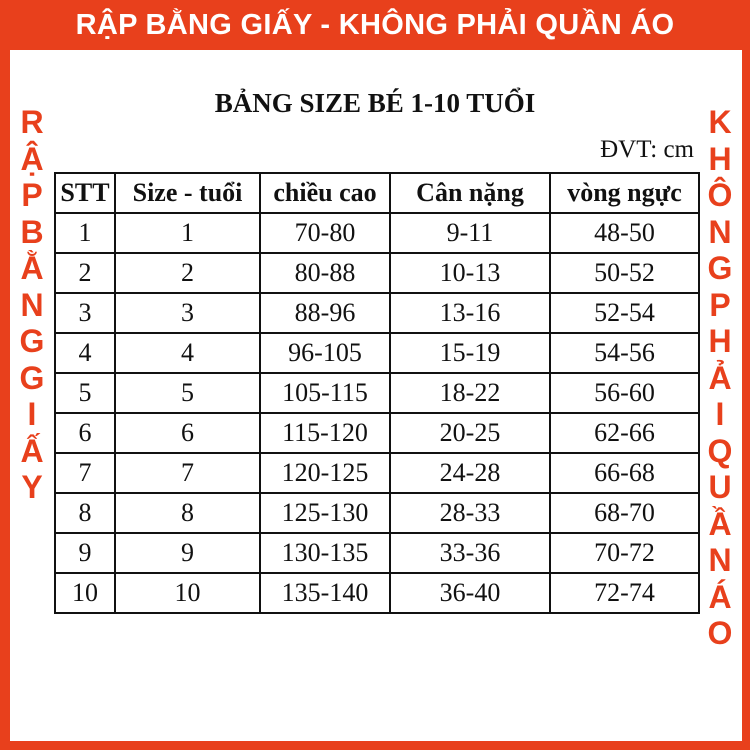 The width and height of the screenshot is (750, 750). What do you see at coordinates (624, 233) in the screenshot?
I see `table-cell: 48-50` at bounding box center [624, 233].